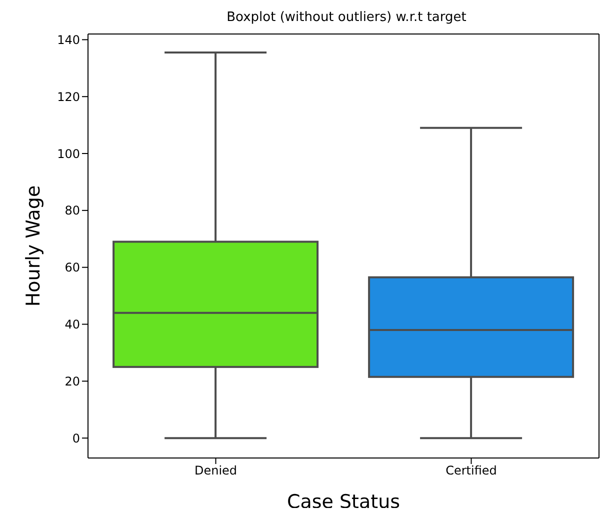 This screenshot has width=610, height=513. I want to click on y-tick-label: 20, so click(72, 381).